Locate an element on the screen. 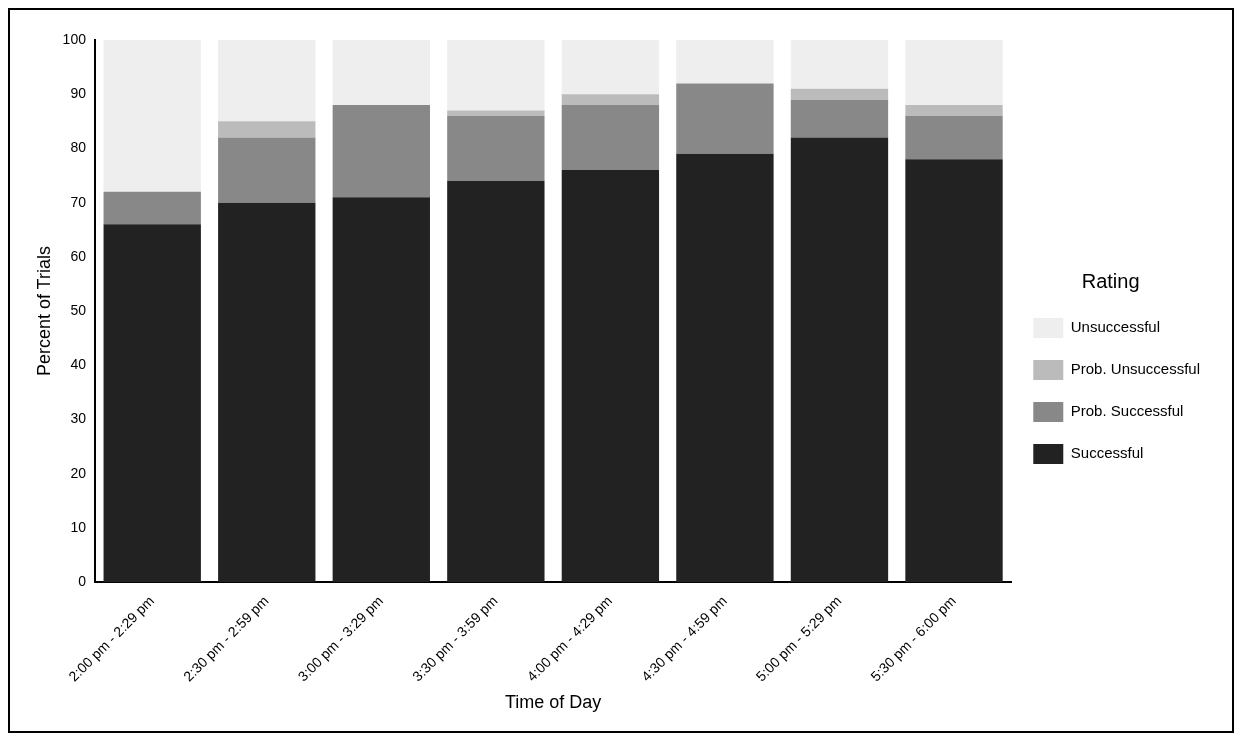  legend-label: Prob. Successful is located at coordinates (1127, 411).